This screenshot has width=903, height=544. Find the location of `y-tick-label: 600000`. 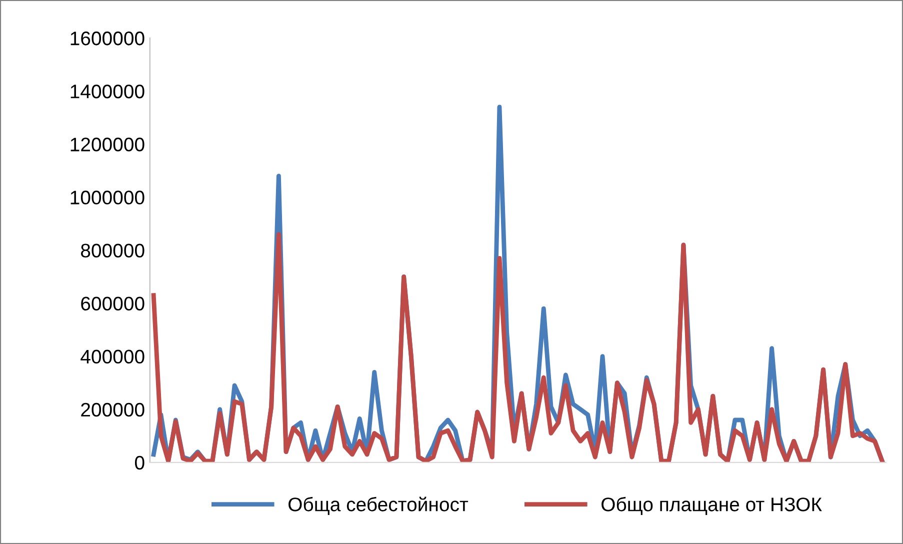

y-tick-label: 600000 is located at coordinates (112, 303).